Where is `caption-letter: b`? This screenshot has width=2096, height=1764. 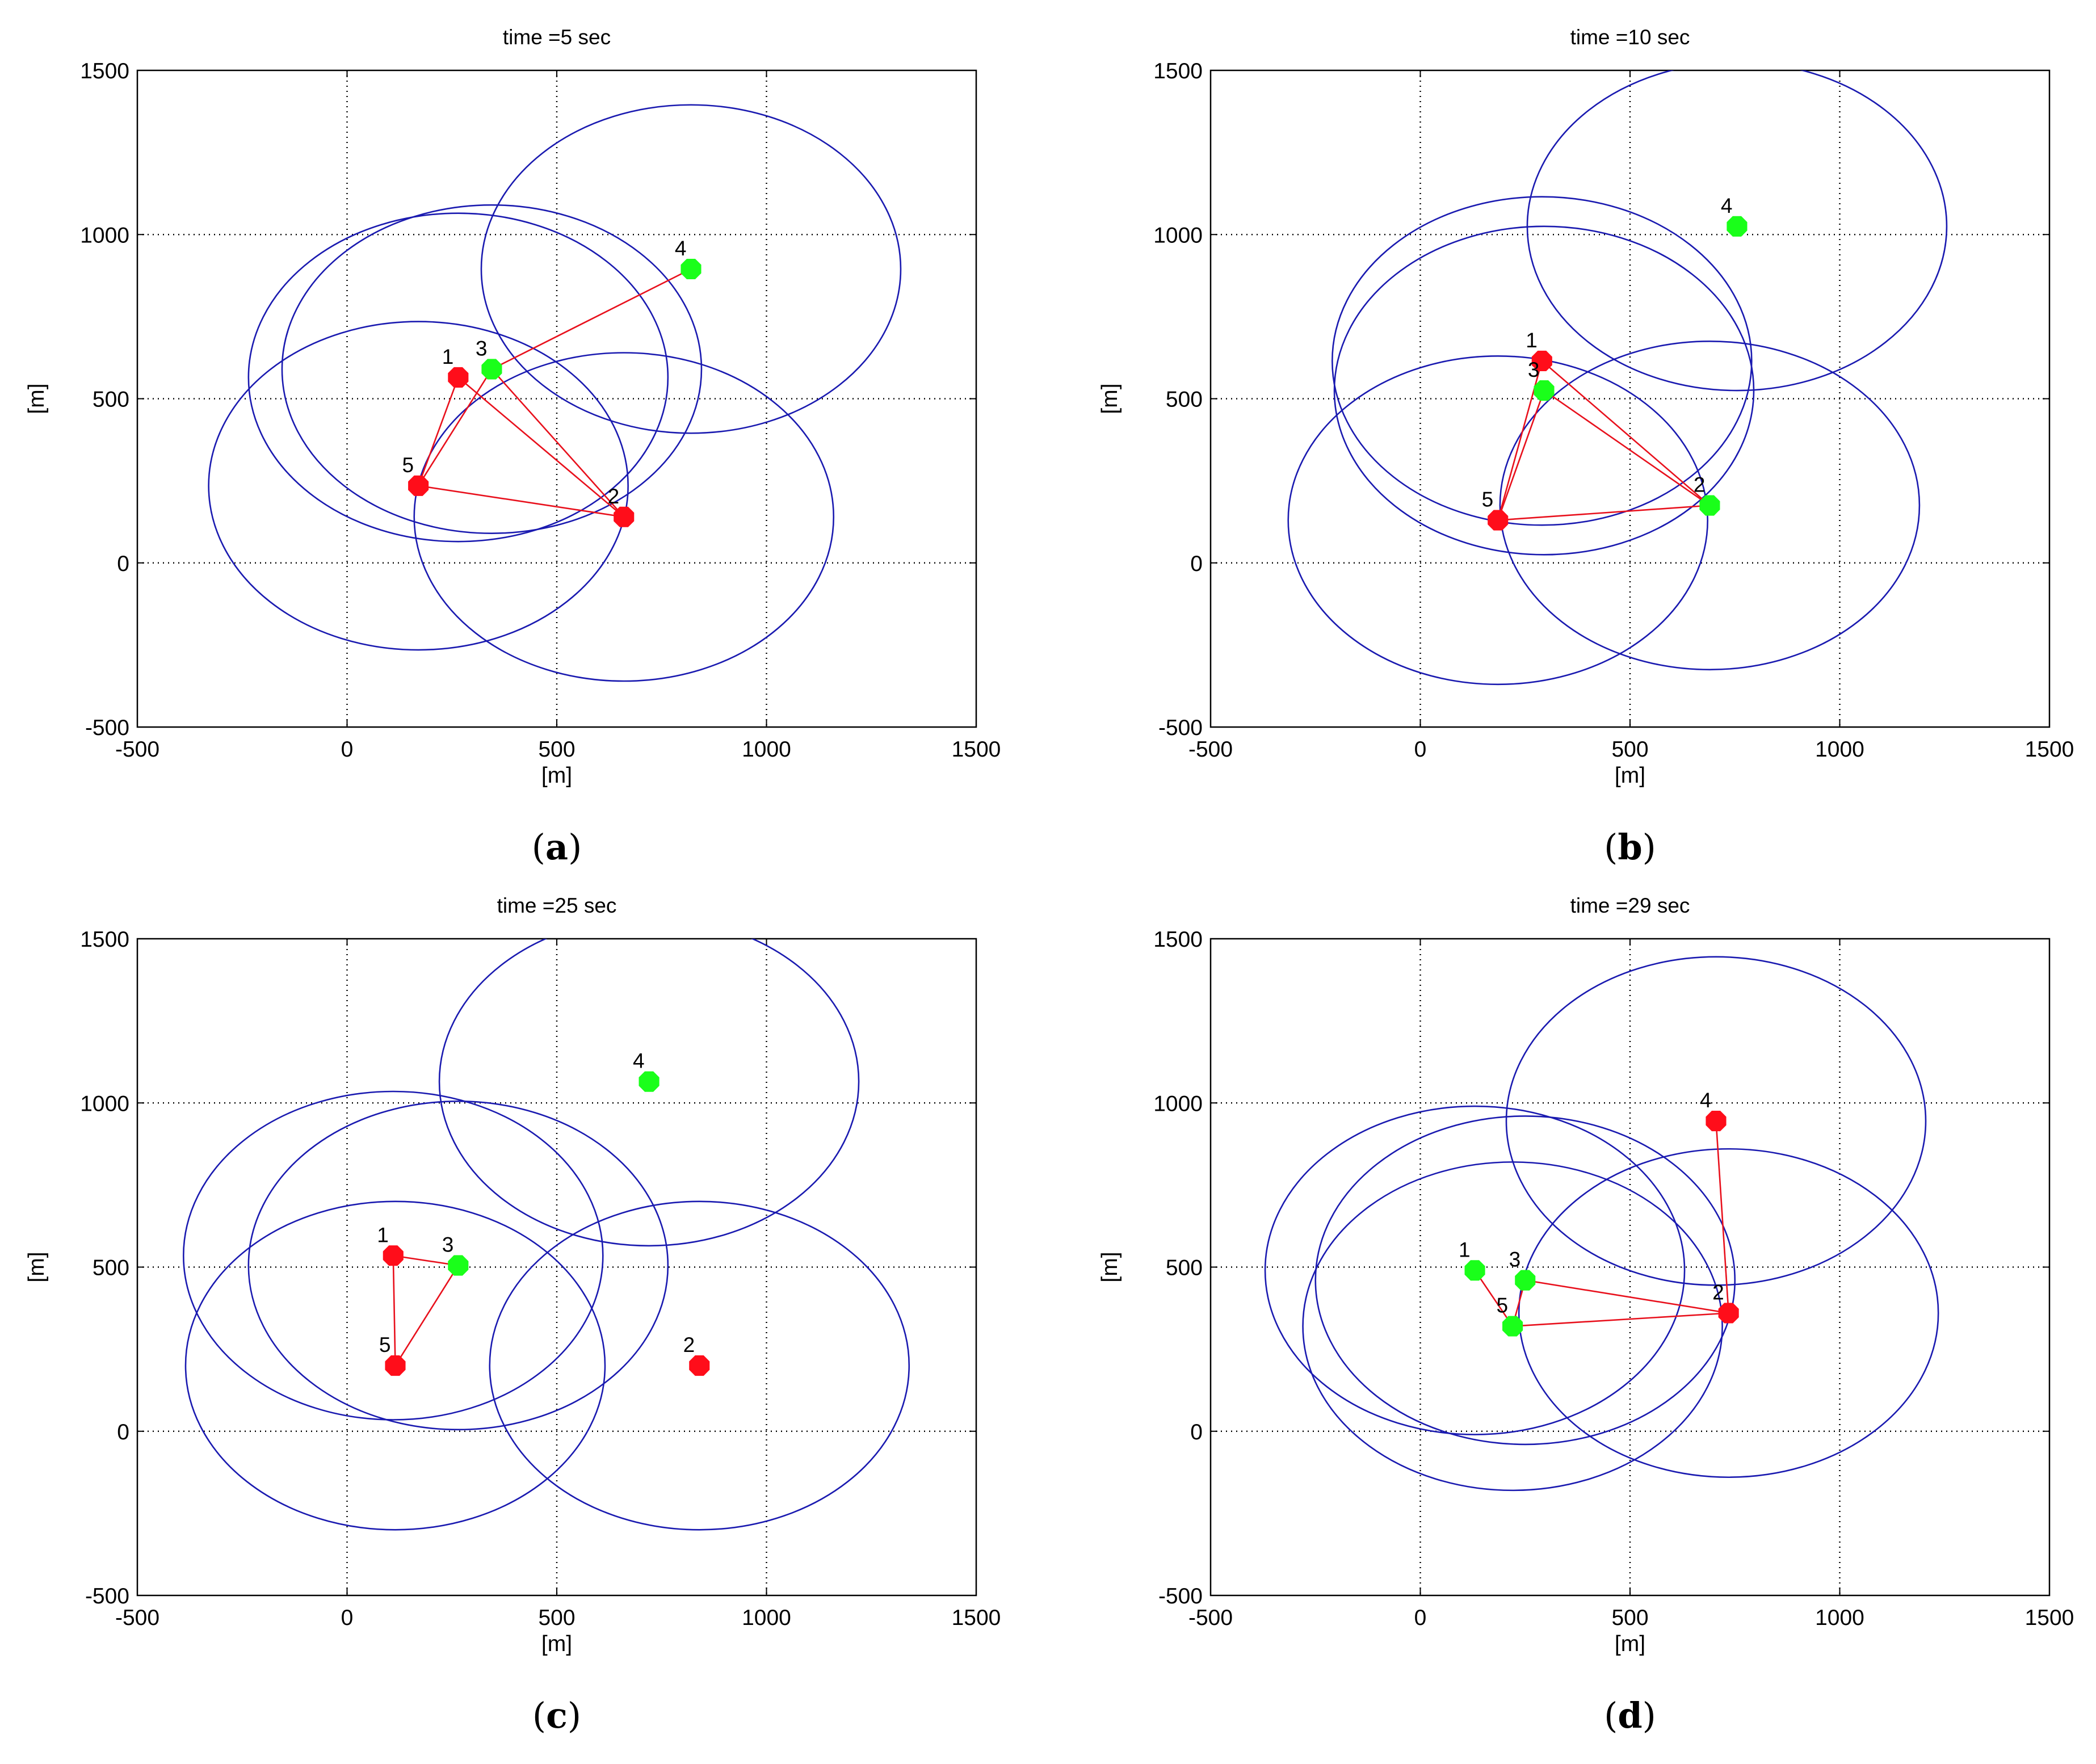 caption-letter: b is located at coordinates (1630, 847).